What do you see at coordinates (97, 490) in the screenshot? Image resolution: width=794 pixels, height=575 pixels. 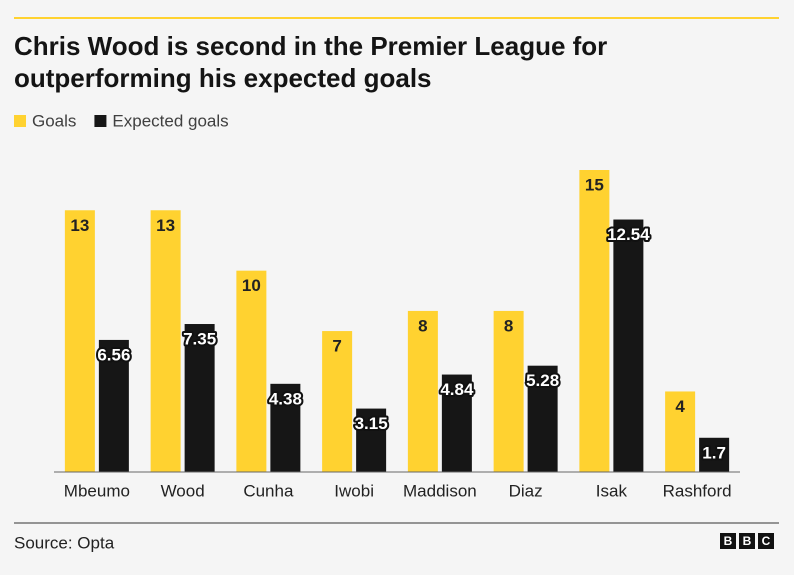 I see `x-tick-label: Mbeumo` at bounding box center [97, 490].